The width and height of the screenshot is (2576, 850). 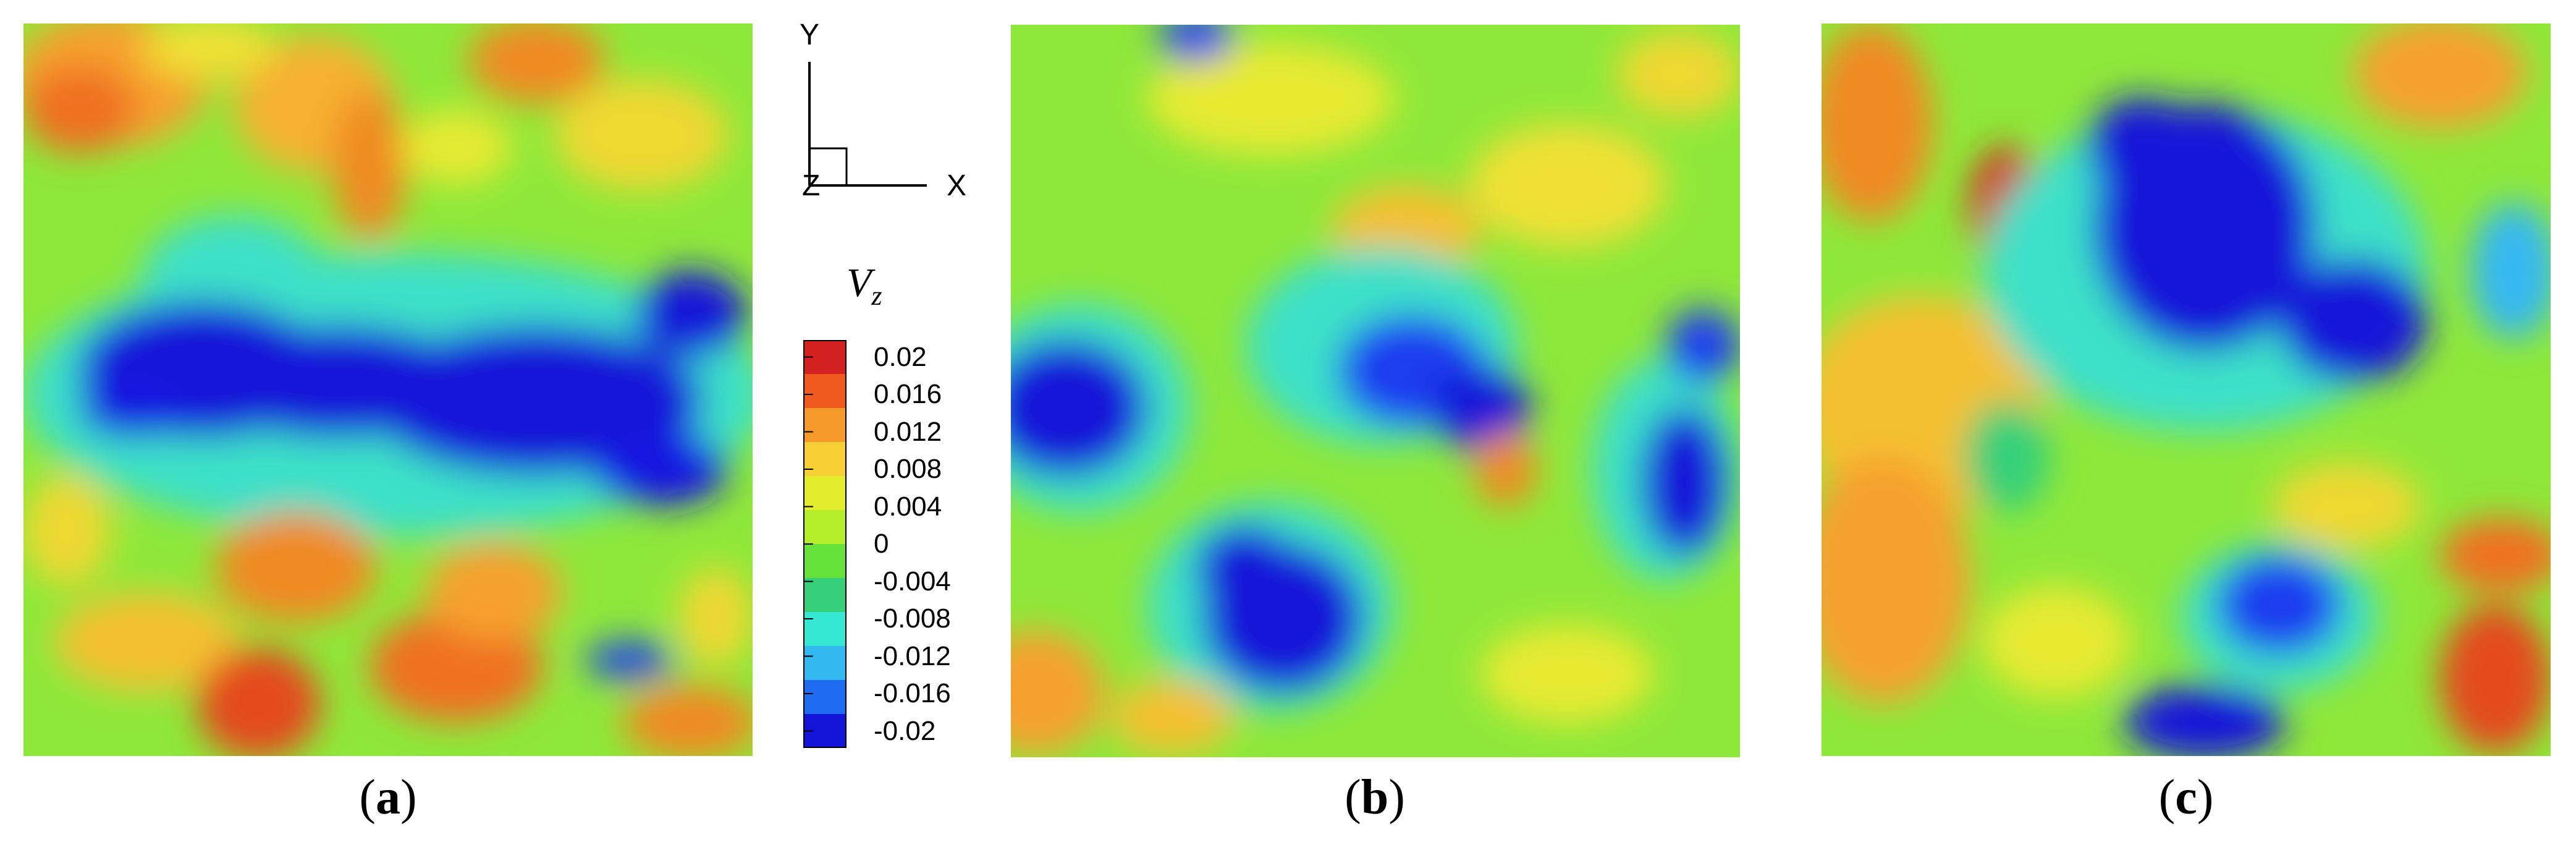 What do you see at coordinates (912, 581) in the screenshot?
I see `legend-label: -0.004` at bounding box center [912, 581].